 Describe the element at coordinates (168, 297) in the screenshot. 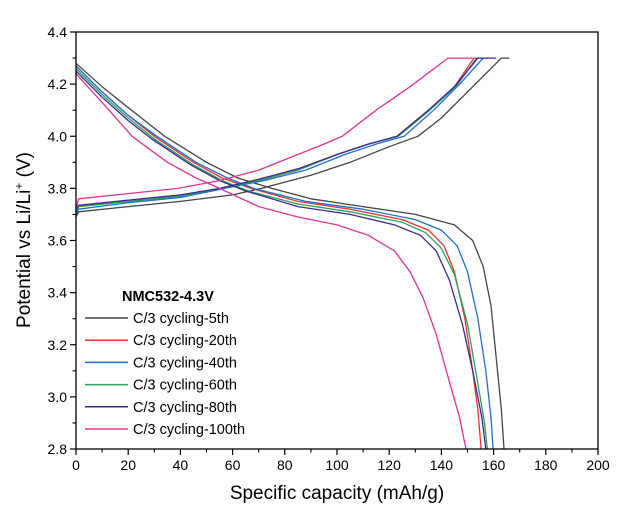

I see `legend-title: NMC532-4.3V` at that location.